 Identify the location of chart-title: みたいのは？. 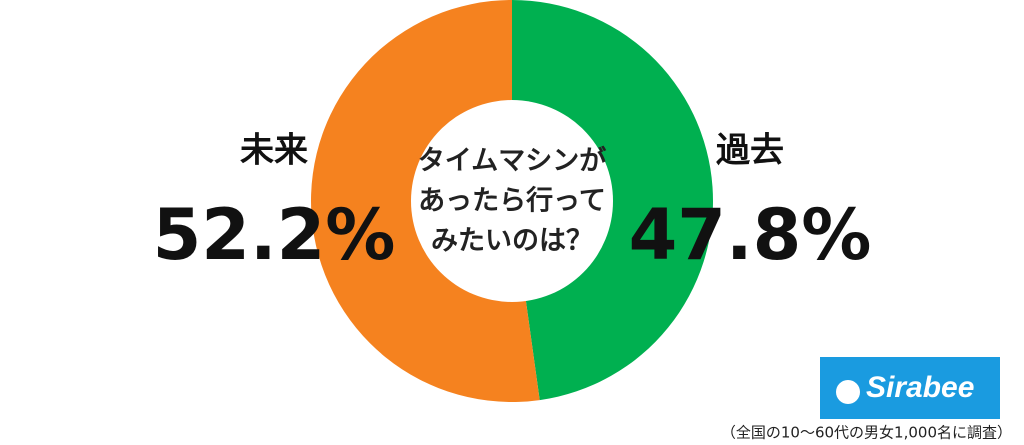
(512, 241).